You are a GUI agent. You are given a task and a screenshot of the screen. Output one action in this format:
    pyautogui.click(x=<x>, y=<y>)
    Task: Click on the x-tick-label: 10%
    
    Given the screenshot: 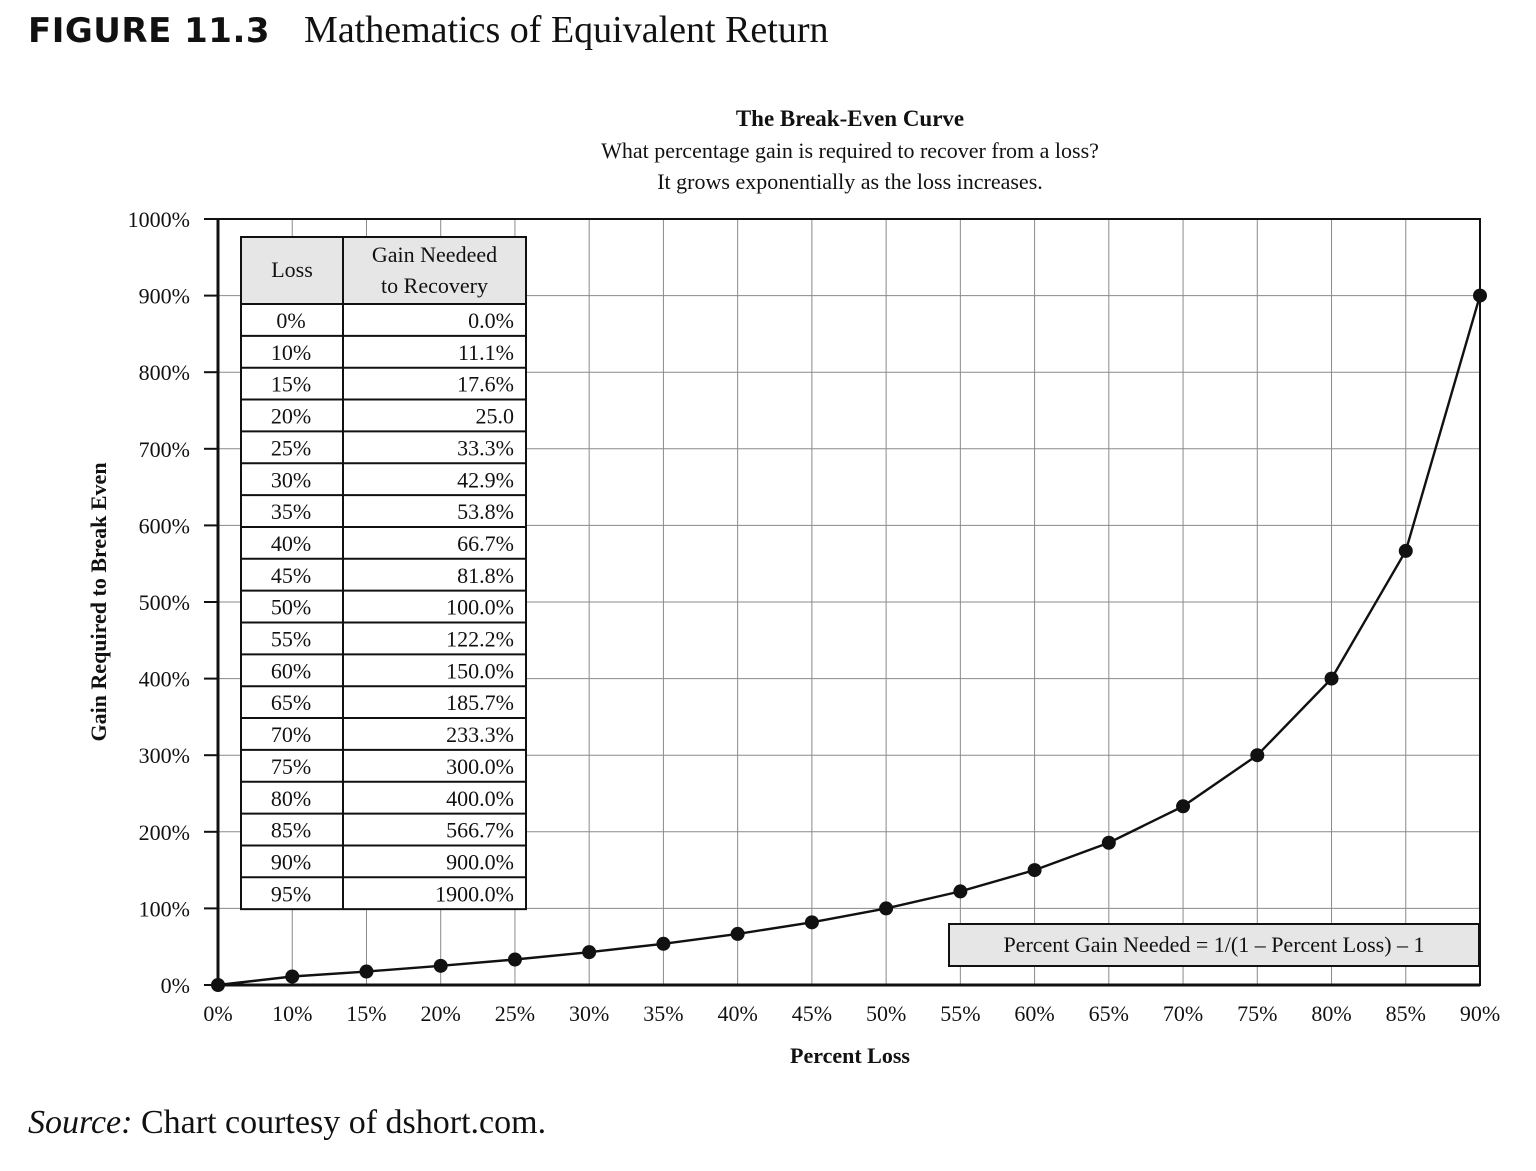 What is the action you would take?
    pyautogui.click(x=292, y=1013)
    